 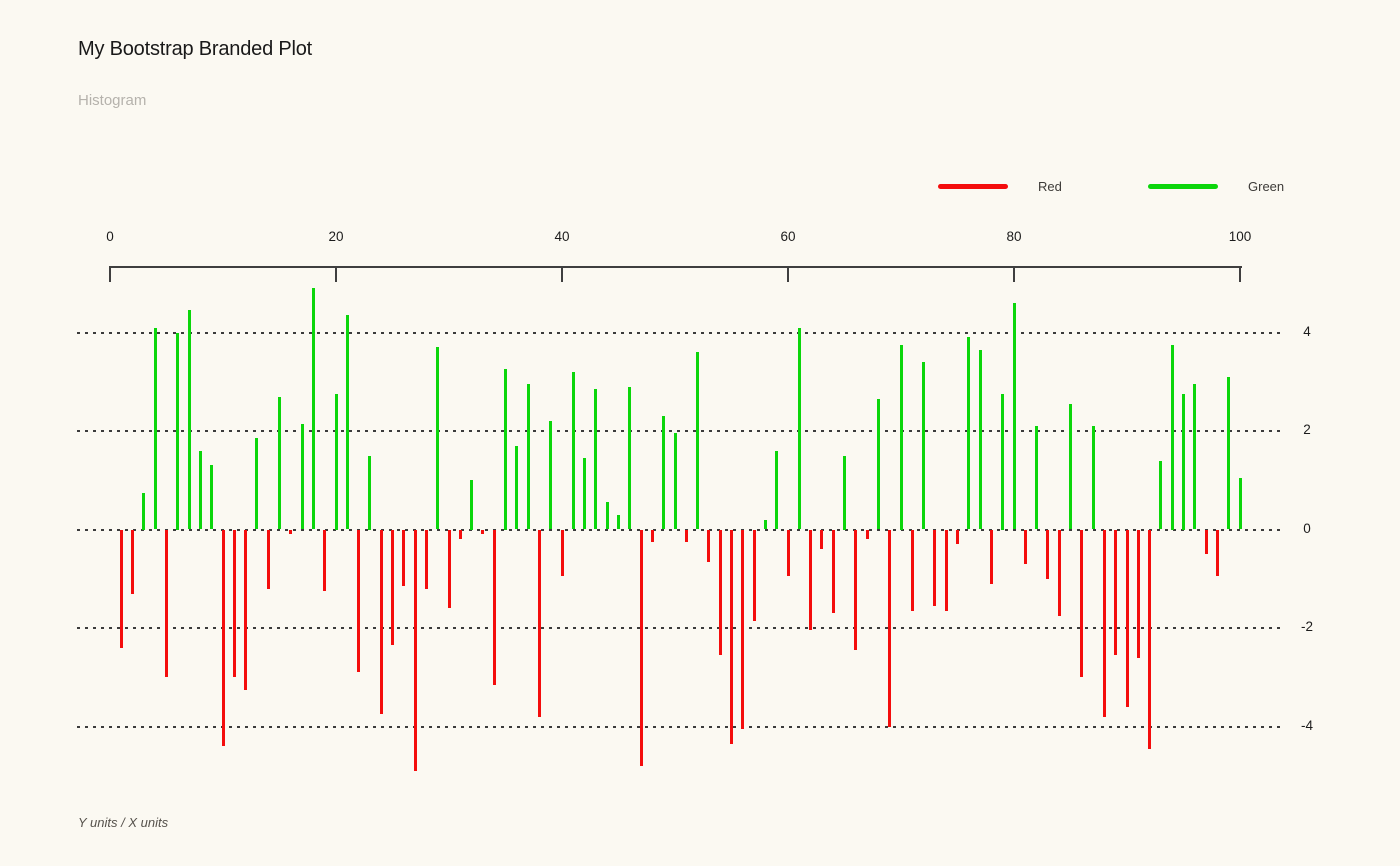 What do you see at coordinates (1266, 186) in the screenshot?
I see `legend-label: Green` at bounding box center [1266, 186].